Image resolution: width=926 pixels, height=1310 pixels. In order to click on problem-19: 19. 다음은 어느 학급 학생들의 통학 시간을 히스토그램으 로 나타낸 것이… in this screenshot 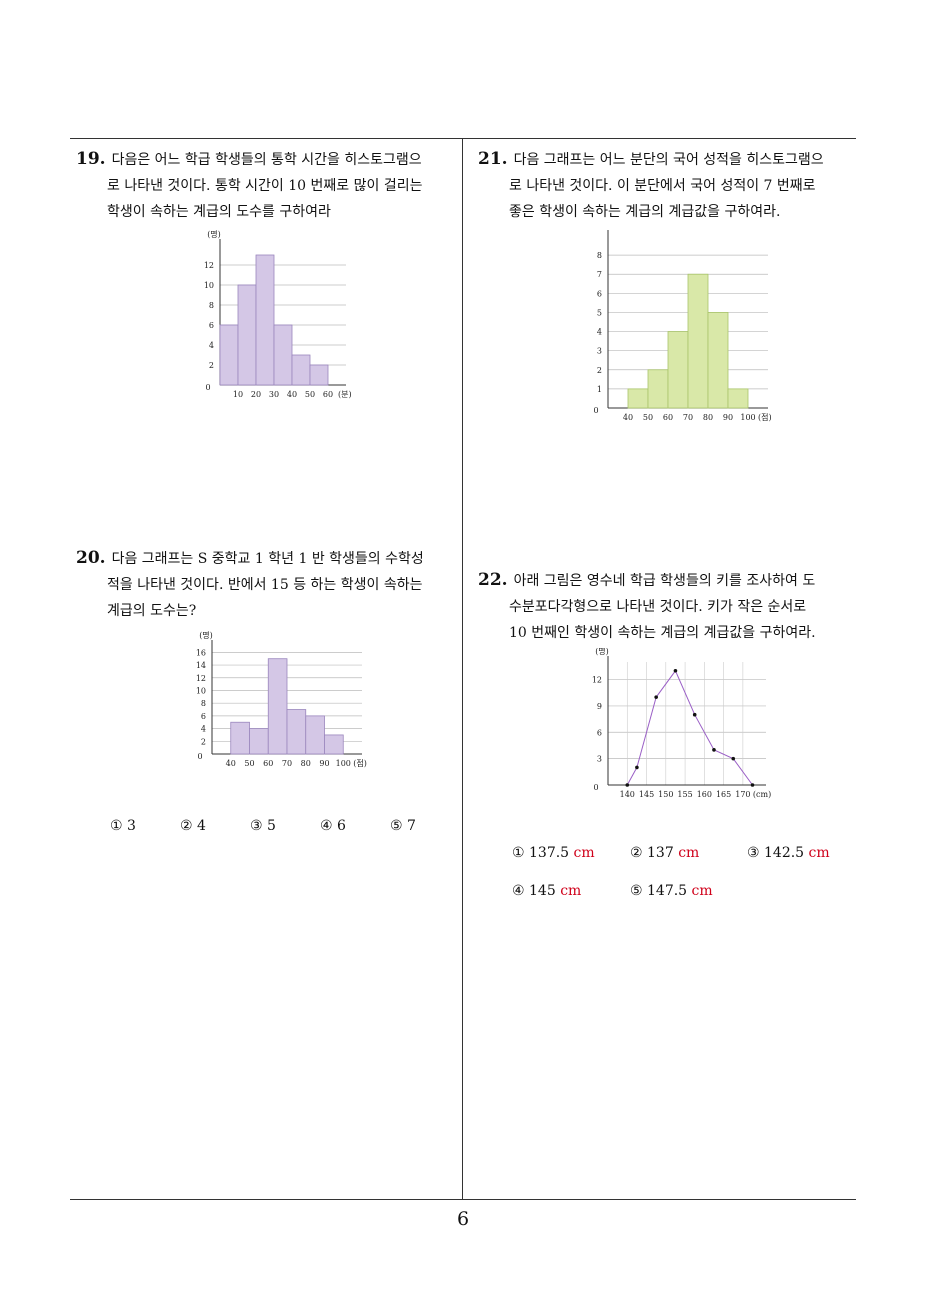, I will do `click(249, 185)`.